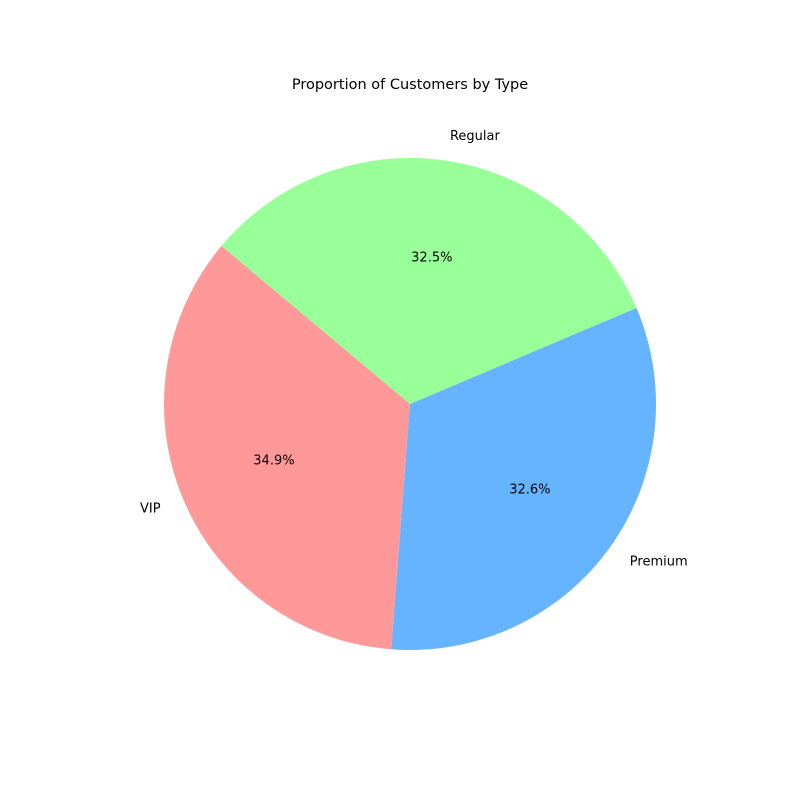  Describe the element at coordinates (150, 508) in the screenshot. I see `slice-label-vip: VIP` at that location.